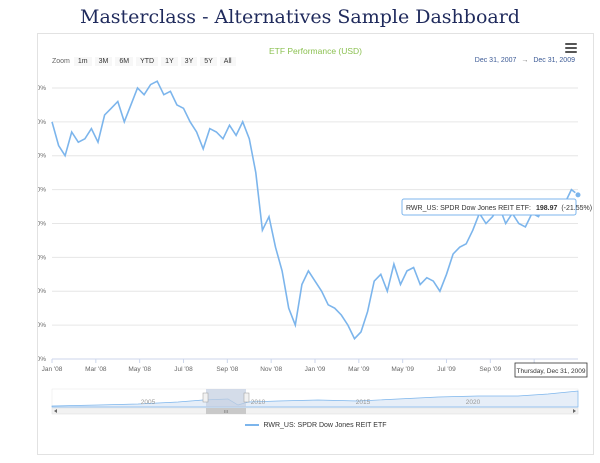 The height and width of the screenshot is (463, 600). I want to click on x-tick-label: Jan '08, so click(52, 369).